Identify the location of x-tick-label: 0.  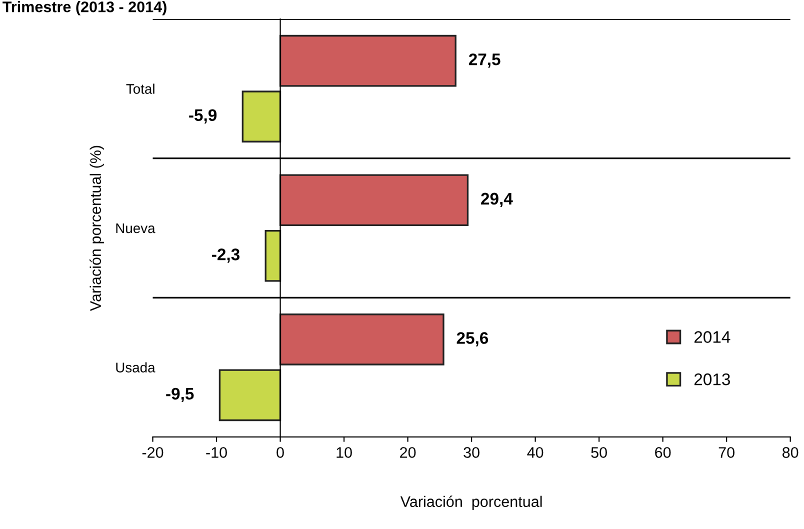
(280, 452).